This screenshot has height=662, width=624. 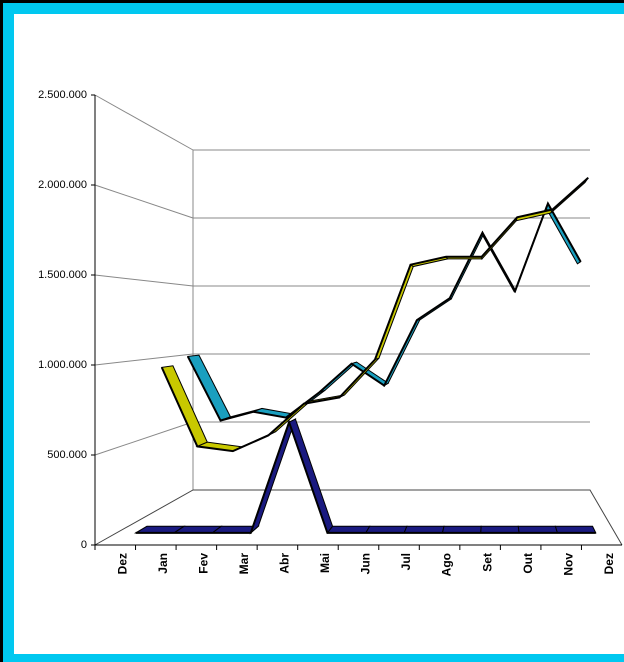 What do you see at coordinates (204, 563) in the screenshot?
I see `x-tick-label: Fev` at bounding box center [204, 563].